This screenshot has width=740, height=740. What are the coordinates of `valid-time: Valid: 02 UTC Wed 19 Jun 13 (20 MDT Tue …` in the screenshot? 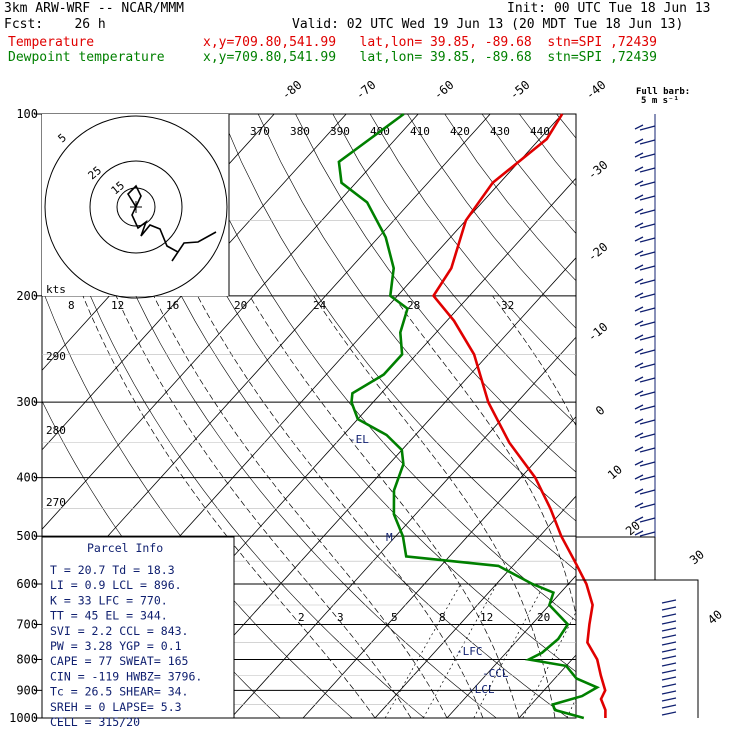 It's located at (488, 24).